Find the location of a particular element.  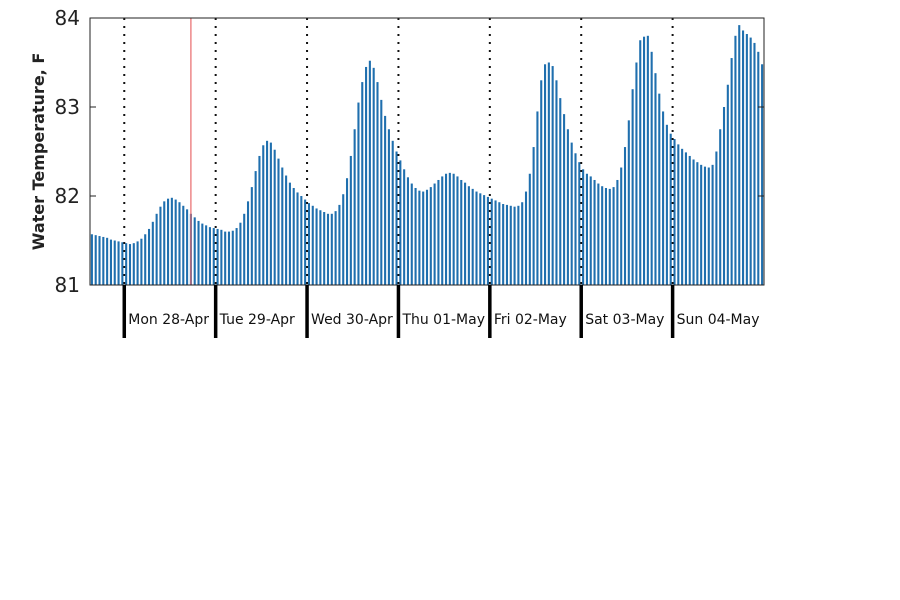

day-label: Mon 28-Apr is located at coordinates (168, 320).